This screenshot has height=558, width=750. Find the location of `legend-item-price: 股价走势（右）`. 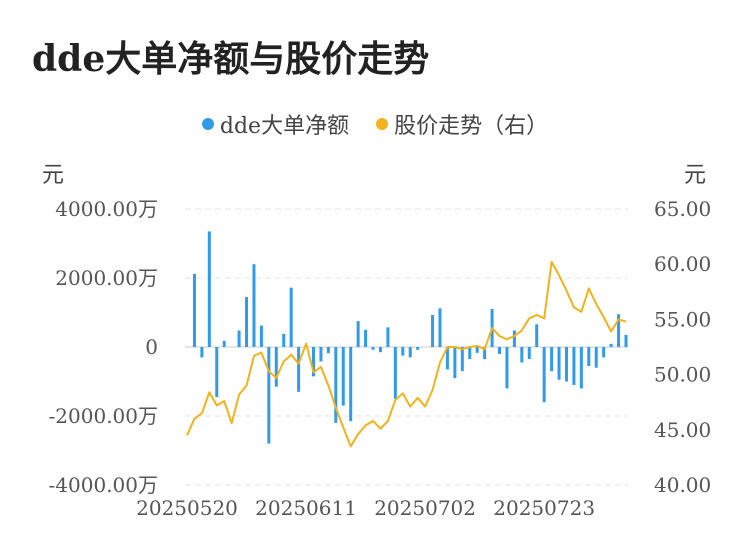

legend-item-price: 股价走势（右） is located at coordinates (462, 124).